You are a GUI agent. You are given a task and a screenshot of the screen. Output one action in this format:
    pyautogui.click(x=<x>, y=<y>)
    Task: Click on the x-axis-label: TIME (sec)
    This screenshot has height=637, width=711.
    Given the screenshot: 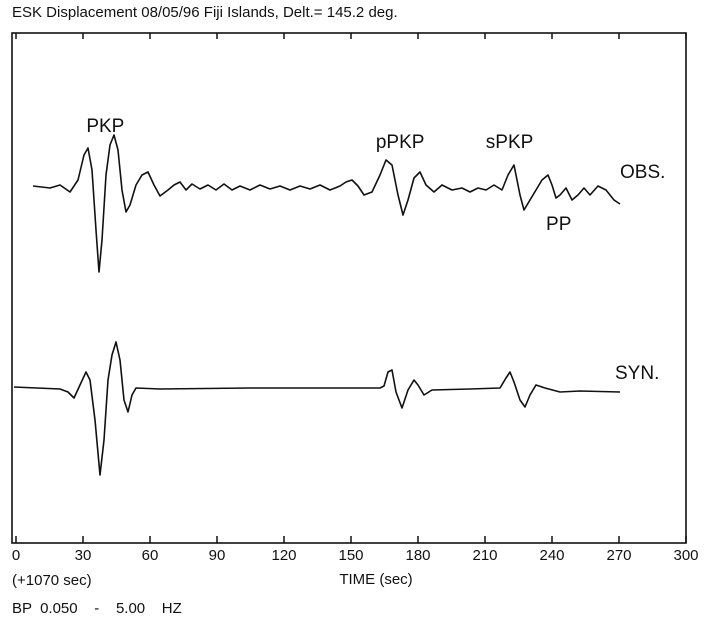 What is the action you would take?
    pyautogui.click(x=375, y=579)
    